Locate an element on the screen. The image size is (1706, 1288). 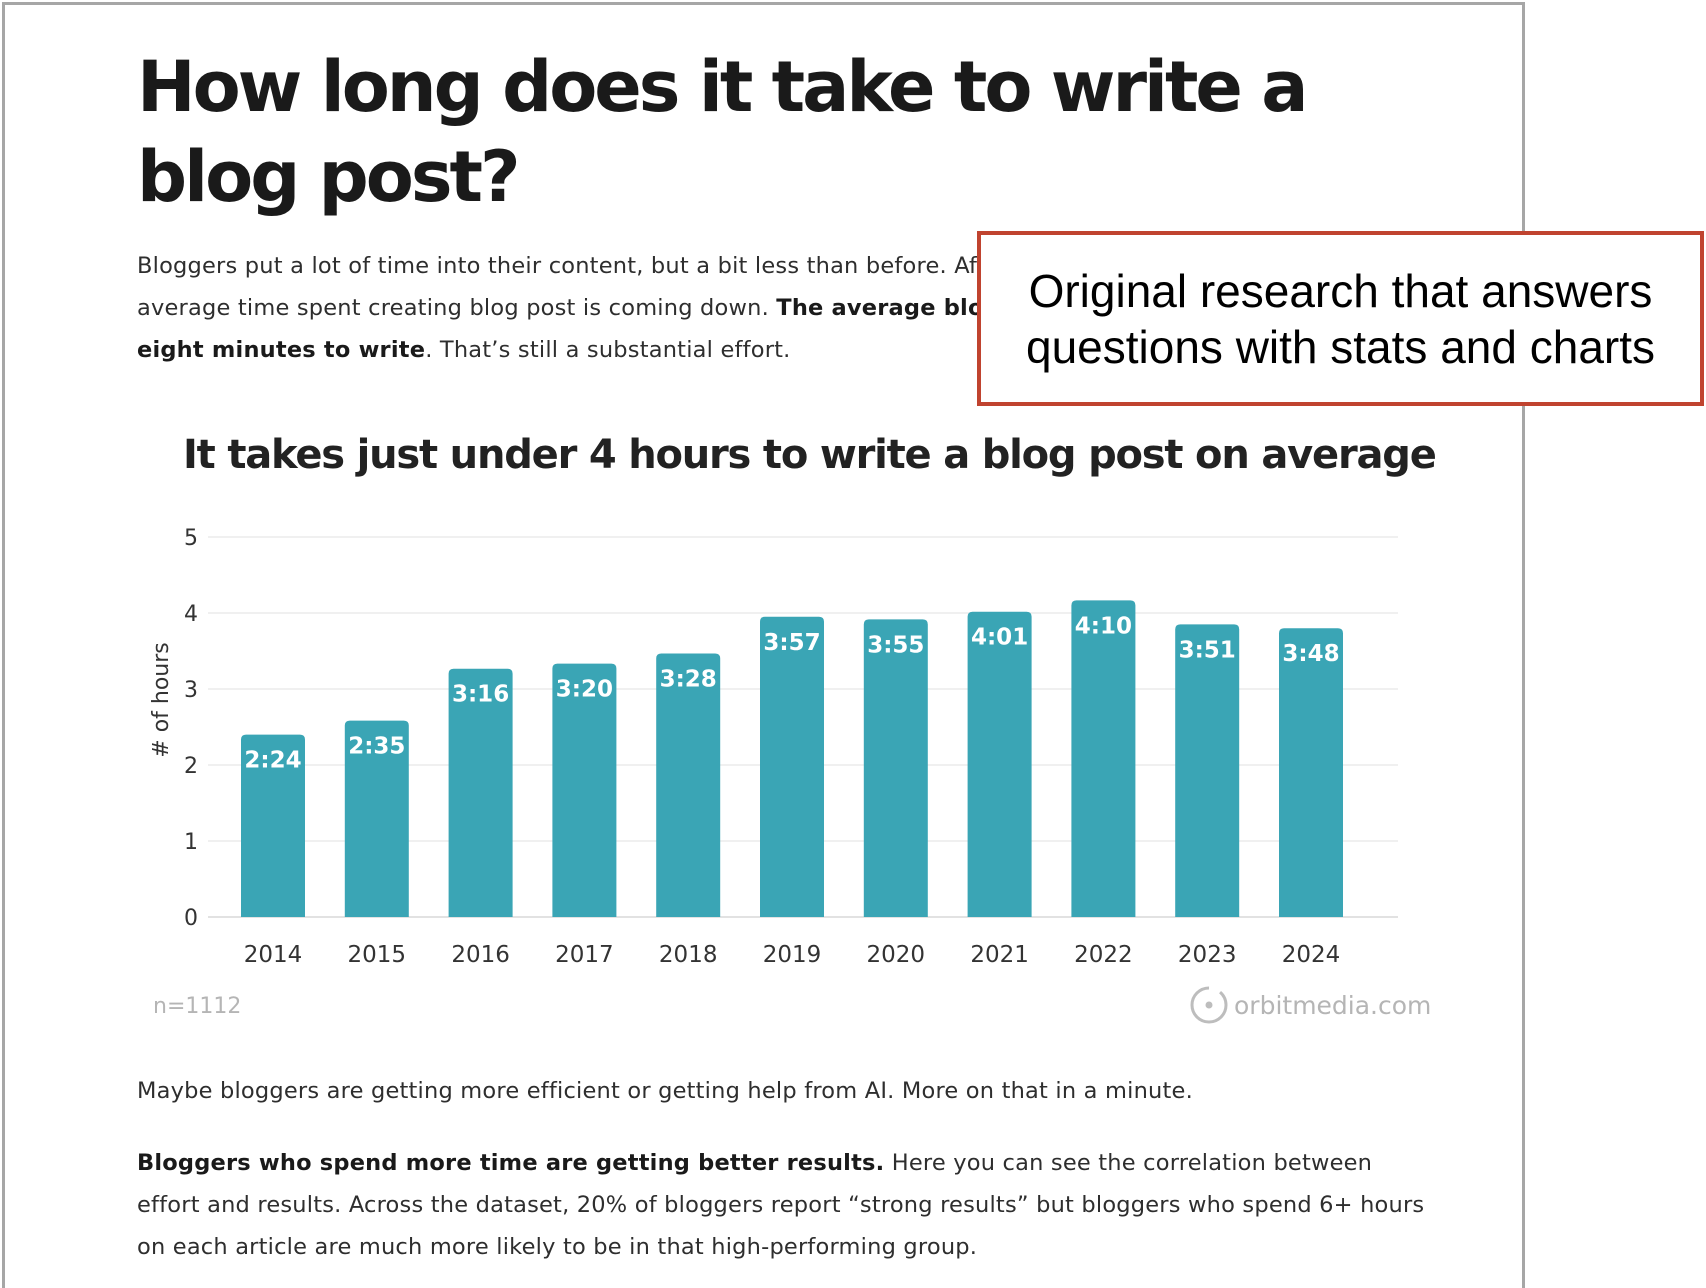
bar-2015 is located at coordinates (376, 818).